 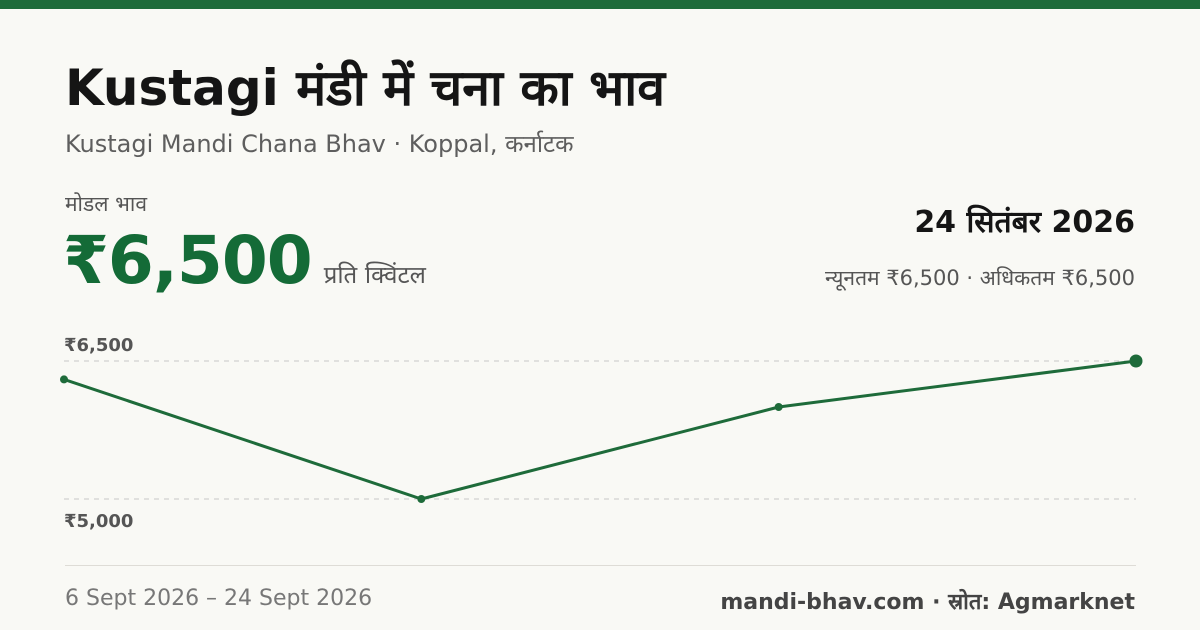 I want to click on price-date: 24 सितंबर 2026, so click(x=1024, y=222).